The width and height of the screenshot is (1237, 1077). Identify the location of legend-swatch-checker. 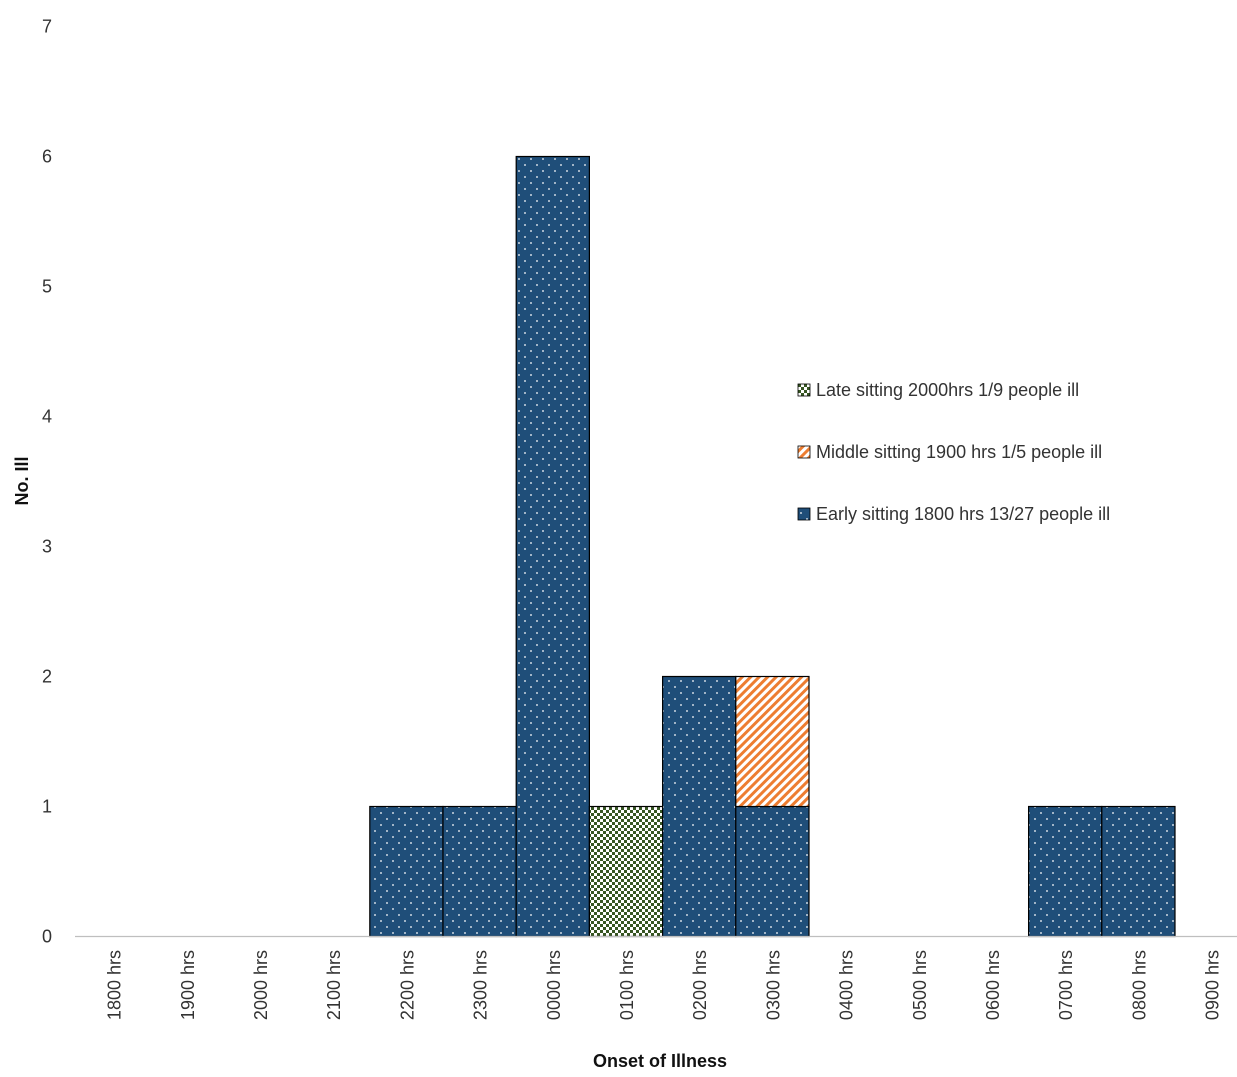
(804, 390).